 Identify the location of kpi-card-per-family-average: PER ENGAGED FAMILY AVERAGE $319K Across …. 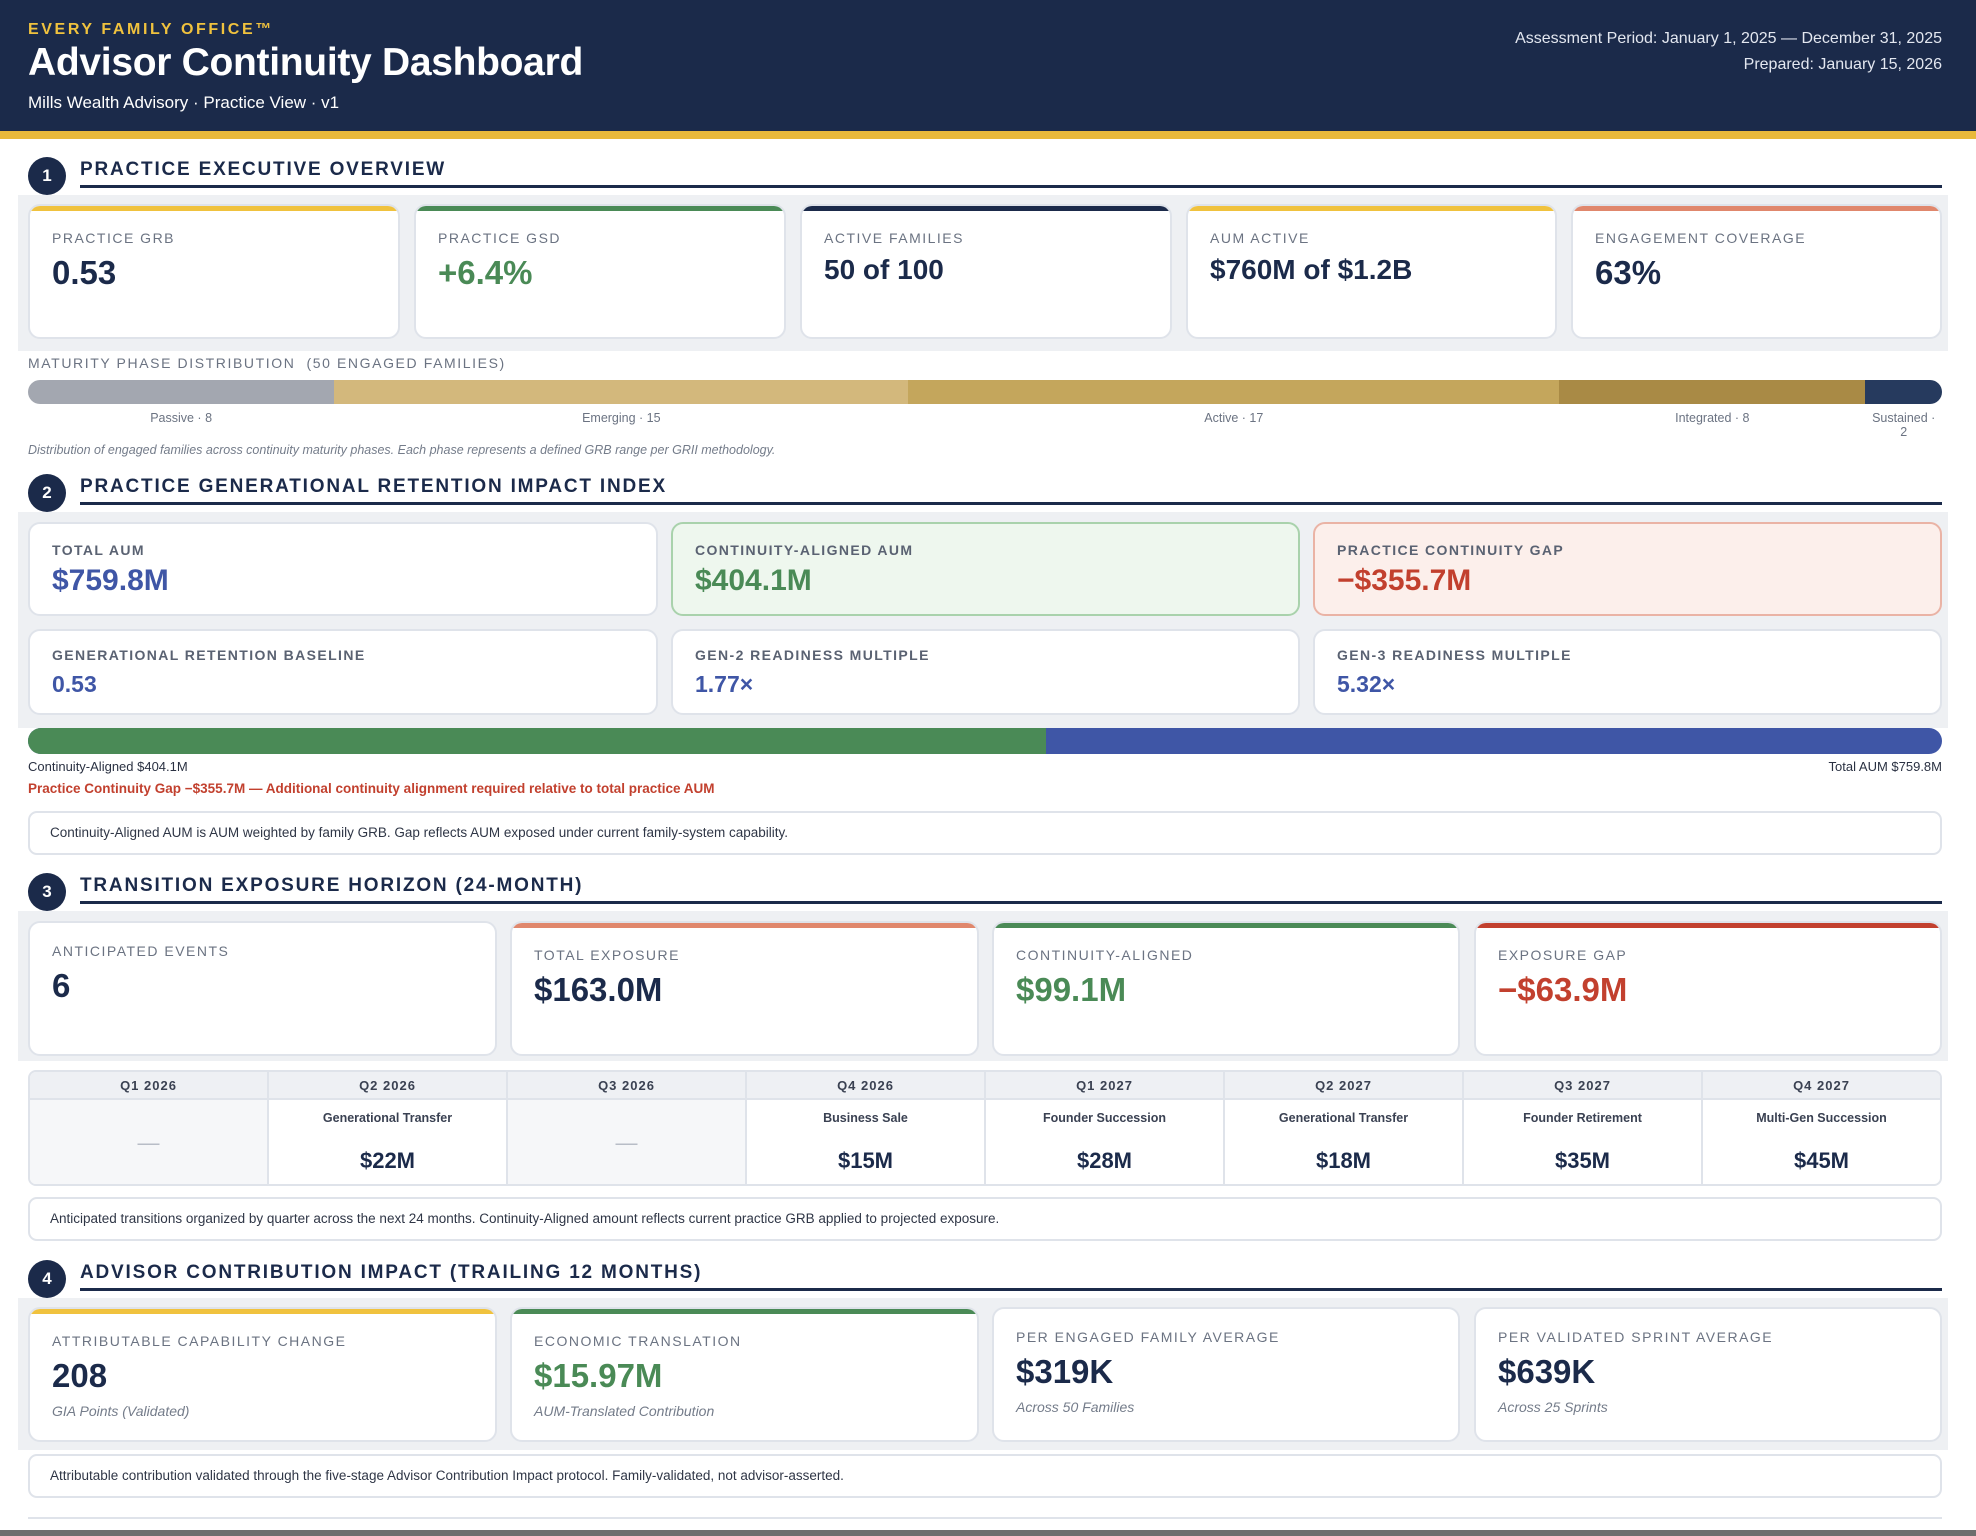
(1226, 1374).